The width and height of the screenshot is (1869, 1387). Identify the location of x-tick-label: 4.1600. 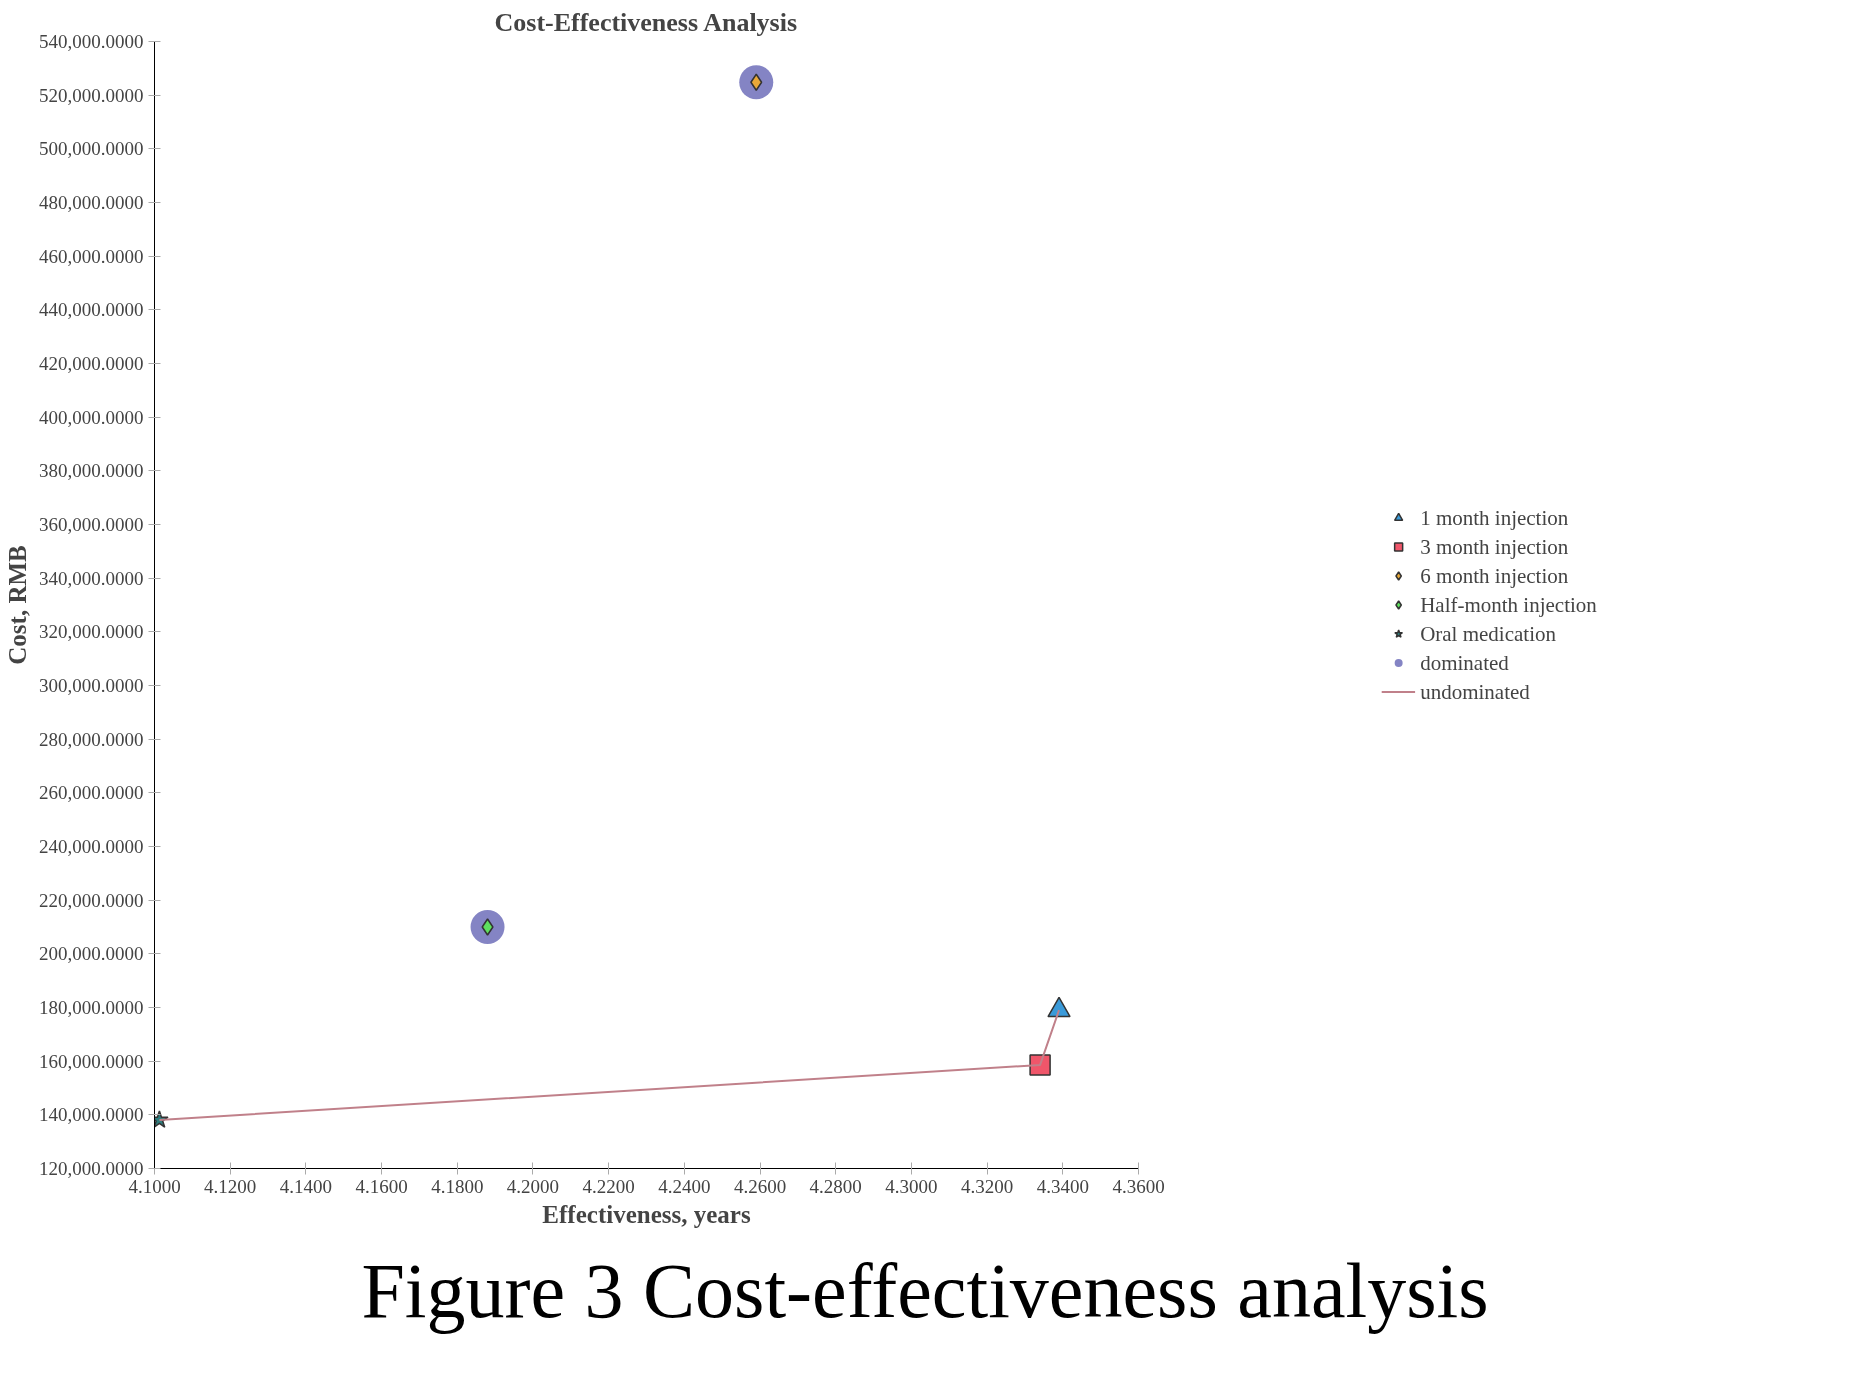
(381, 1186).